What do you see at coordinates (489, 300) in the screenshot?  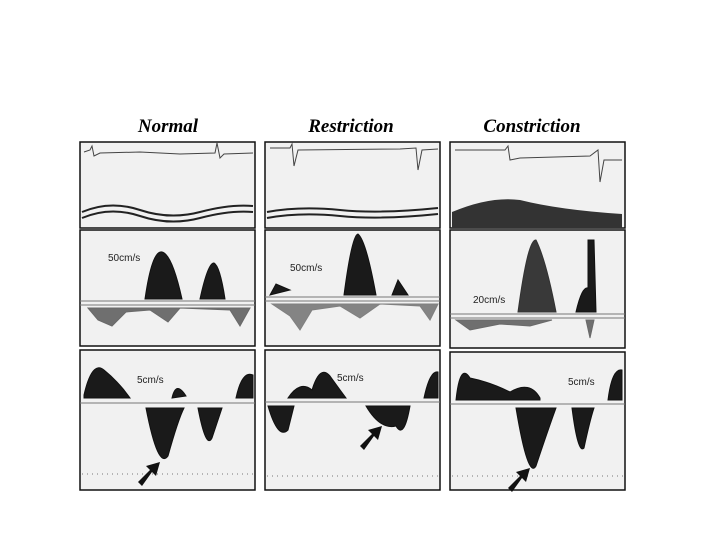 I see `velocity-label: 20cm/s` at bounding box center [489, 300].